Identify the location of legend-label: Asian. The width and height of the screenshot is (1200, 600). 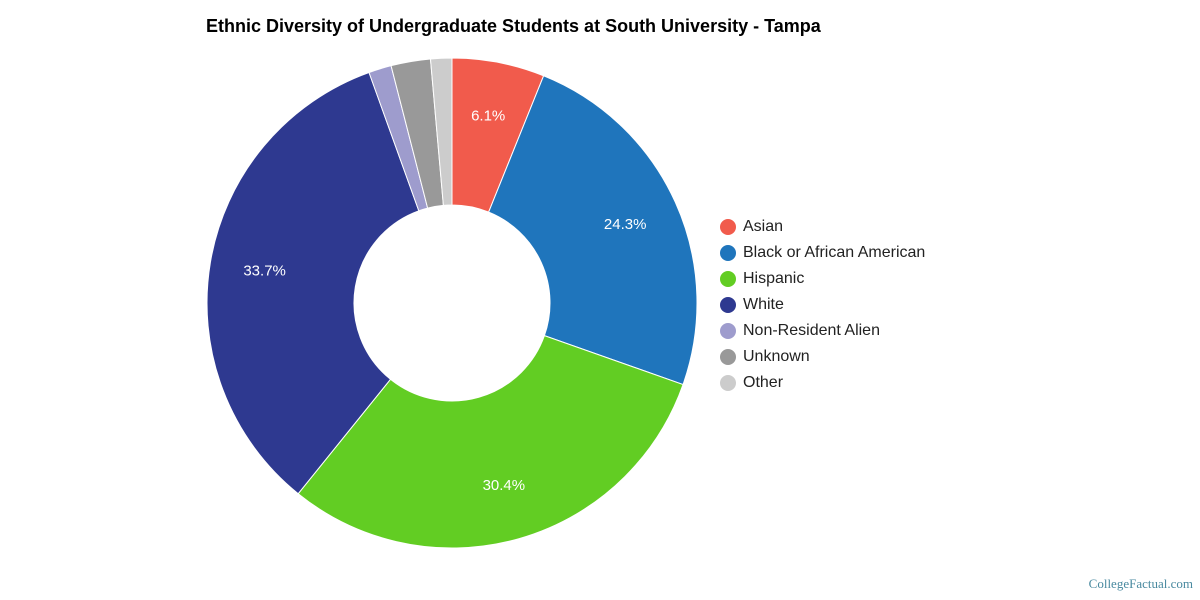
(763, 226).